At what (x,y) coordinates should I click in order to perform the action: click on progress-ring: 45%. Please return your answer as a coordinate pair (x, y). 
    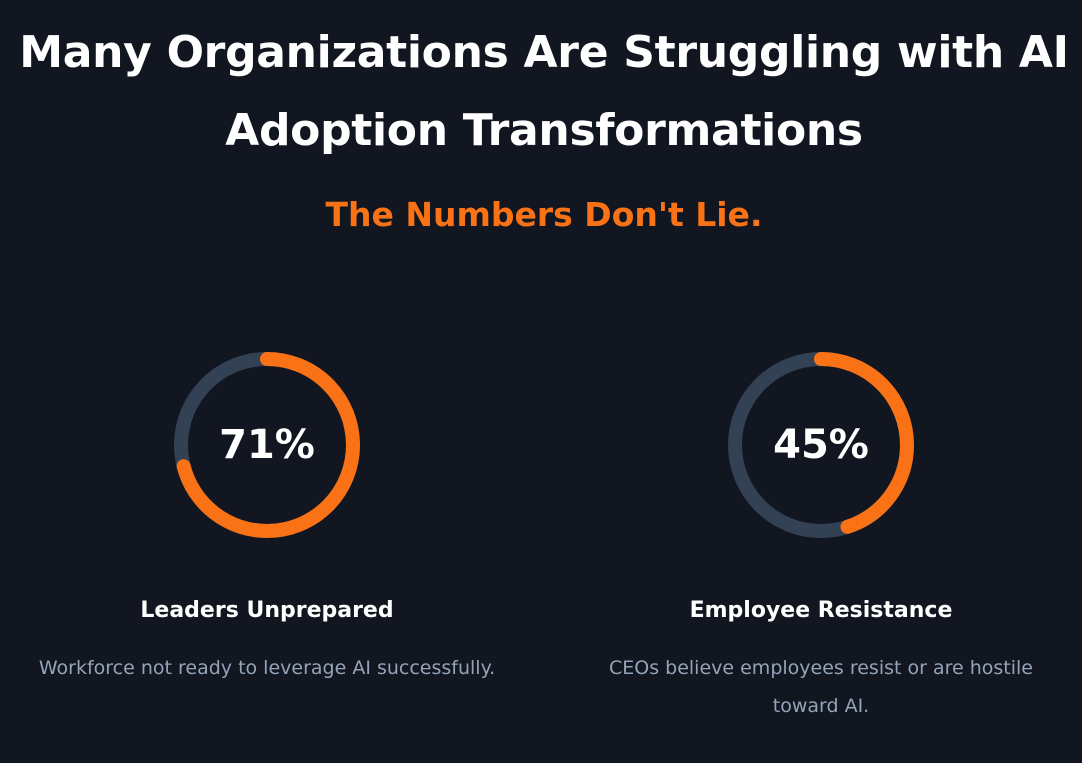
    Looking at the image, I should click on (821, 445).